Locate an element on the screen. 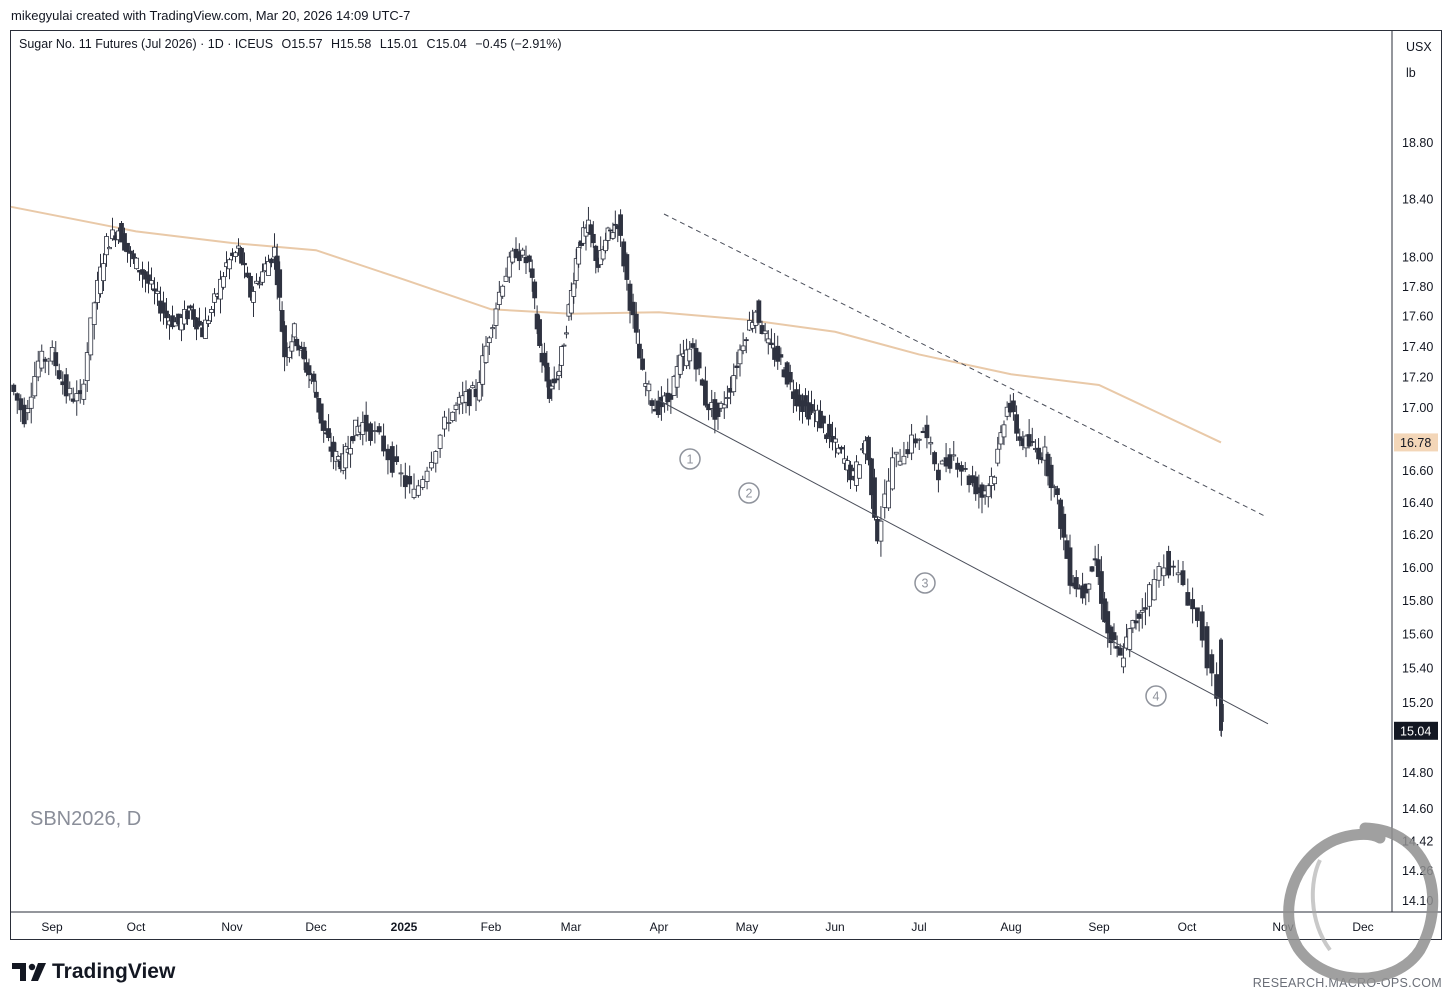  wave-label-4: 4 is located at coordinates (1156, 696).